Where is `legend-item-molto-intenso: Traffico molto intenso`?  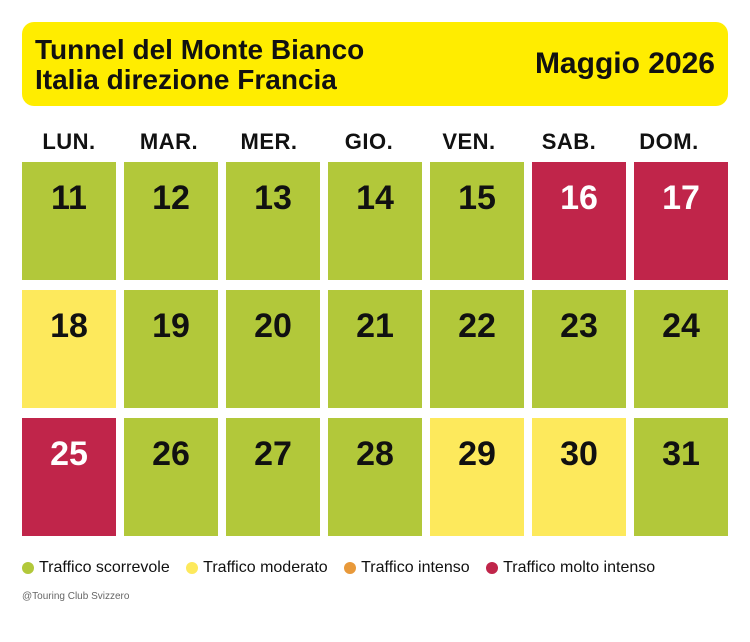
legend-item-molto-intenso: Traffico molto intenso is located at coordinates (570, 568).